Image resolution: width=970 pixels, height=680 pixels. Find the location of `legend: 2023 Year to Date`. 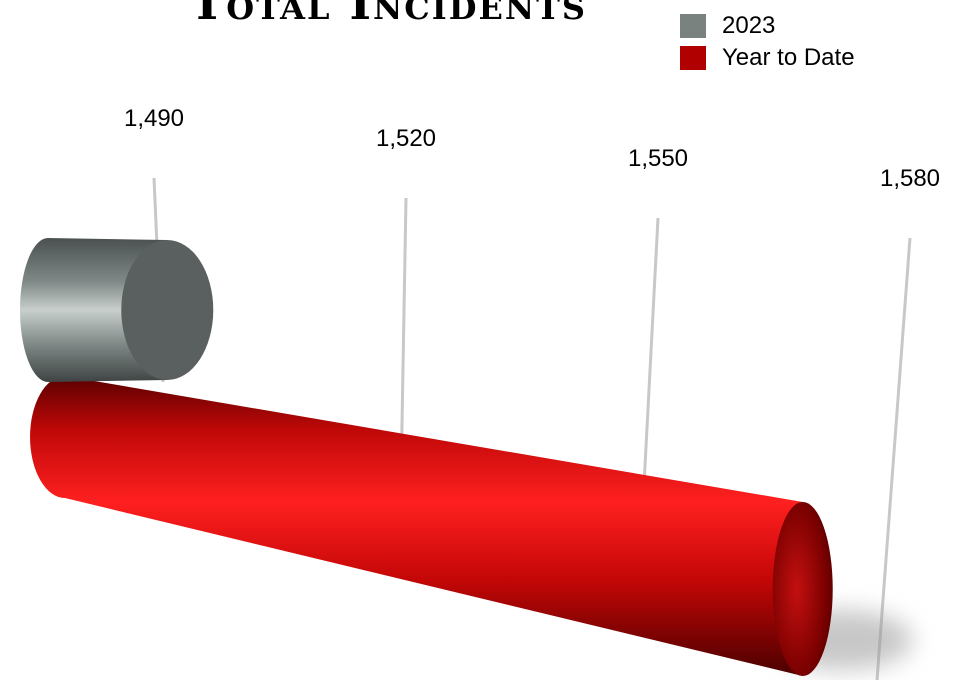

legend: 2023 Year to Date is located at coordinates (767, 42).